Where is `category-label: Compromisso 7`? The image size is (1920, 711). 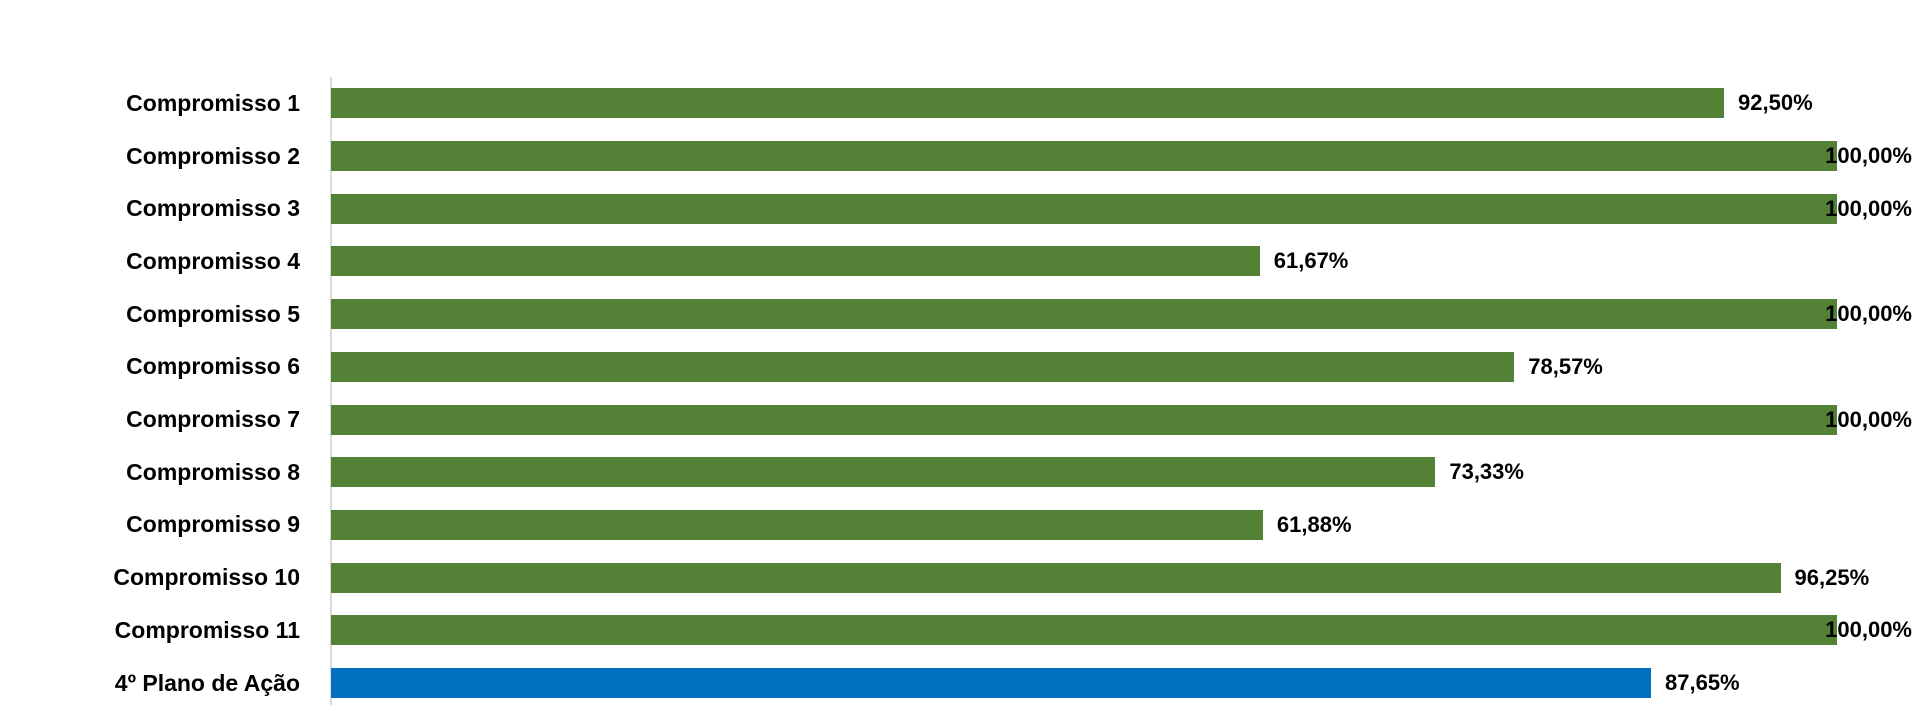
category-label: Compromisso 7 is located at coordinates (213, 419).